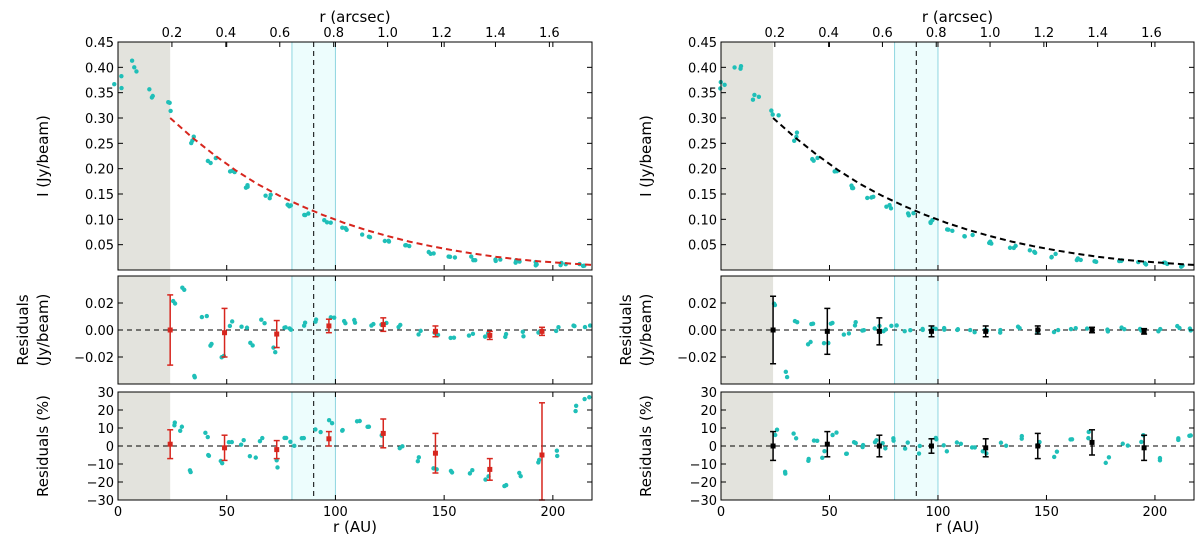 The image size is (1200, 547). Describe the element at coordinates (702, 195) in the screenshot. I see `y-tick-label: 0.15` at that location.